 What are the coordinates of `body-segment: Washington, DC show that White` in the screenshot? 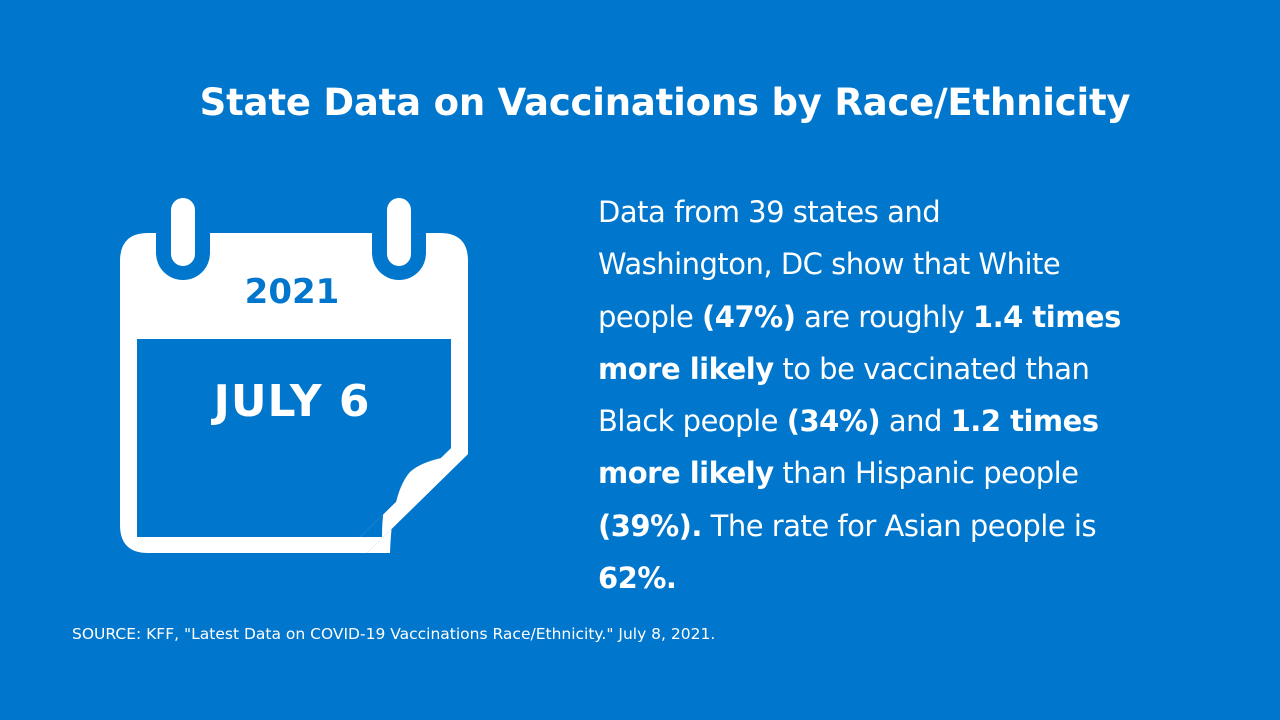 It's located at (829, 264).